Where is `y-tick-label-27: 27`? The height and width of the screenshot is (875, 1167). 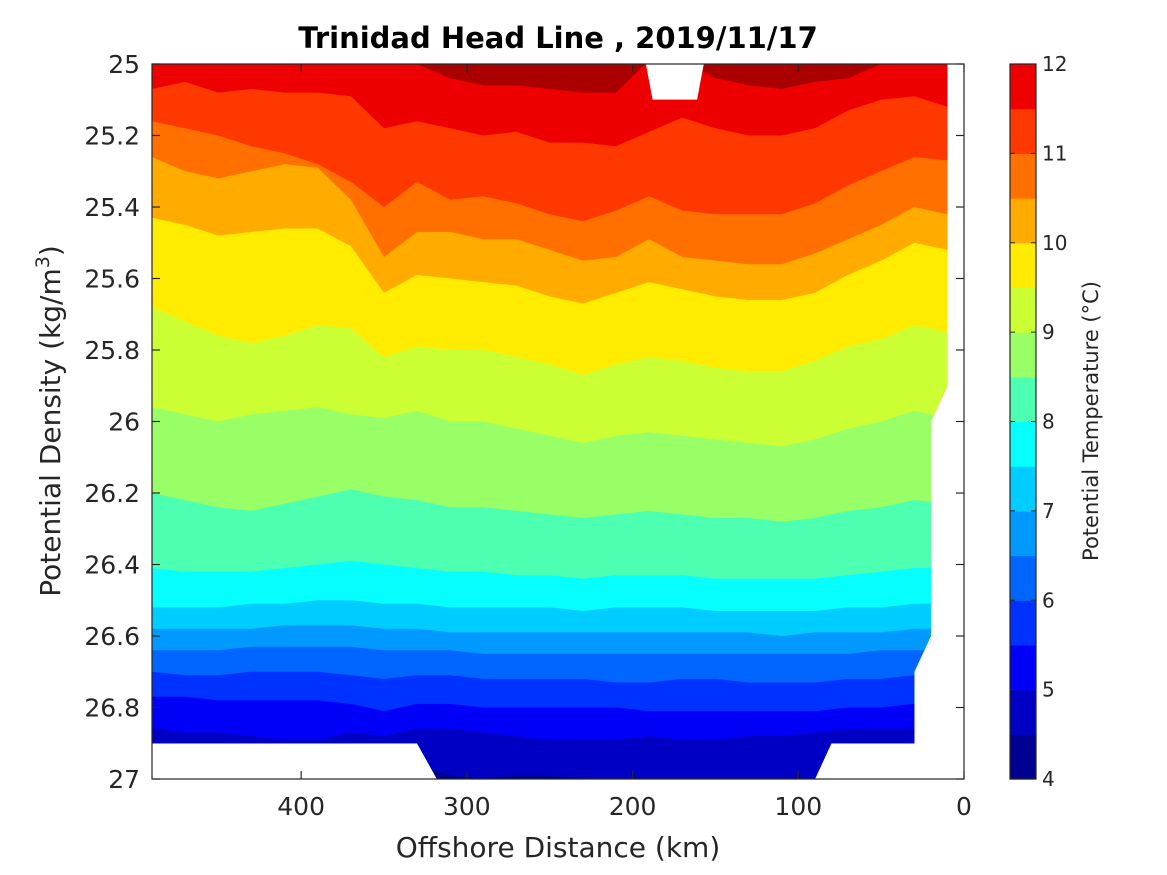 y-tick-label-27: 27 is located at coordinates (124, 779).